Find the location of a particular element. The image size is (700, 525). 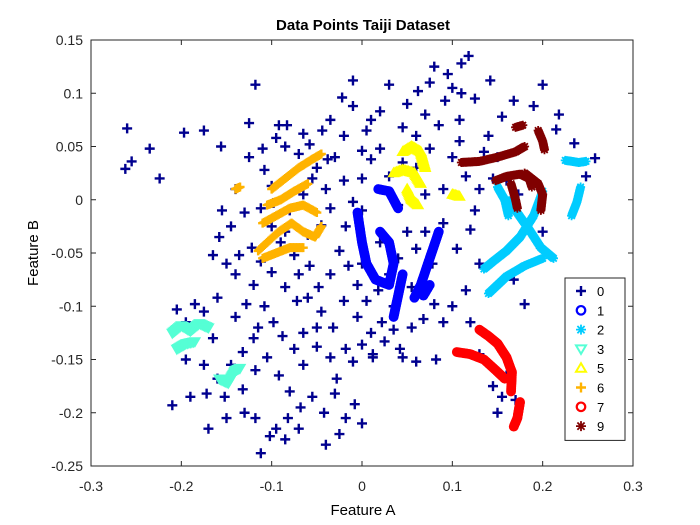

y-axis-label: Feature B is located at coordinates (33, 253).